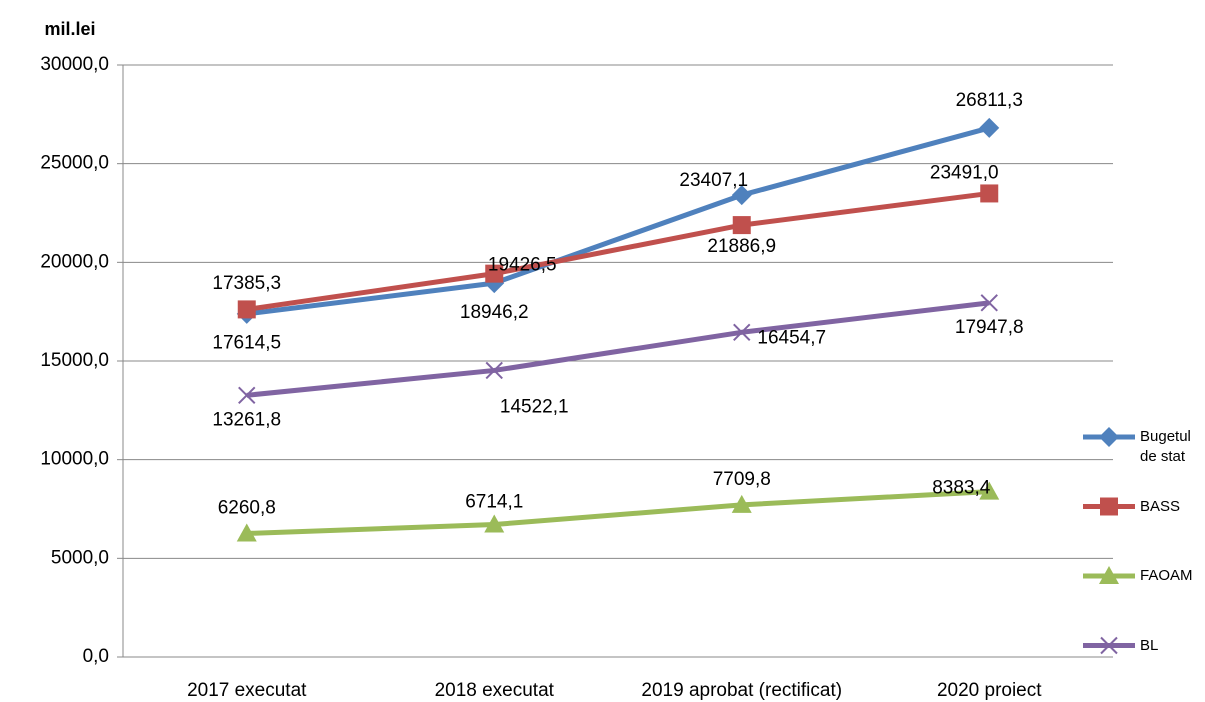  Describe the element at coordinates (495, 690) in the screenshot. I see `x-tick-label: 2018 executat` at that location.